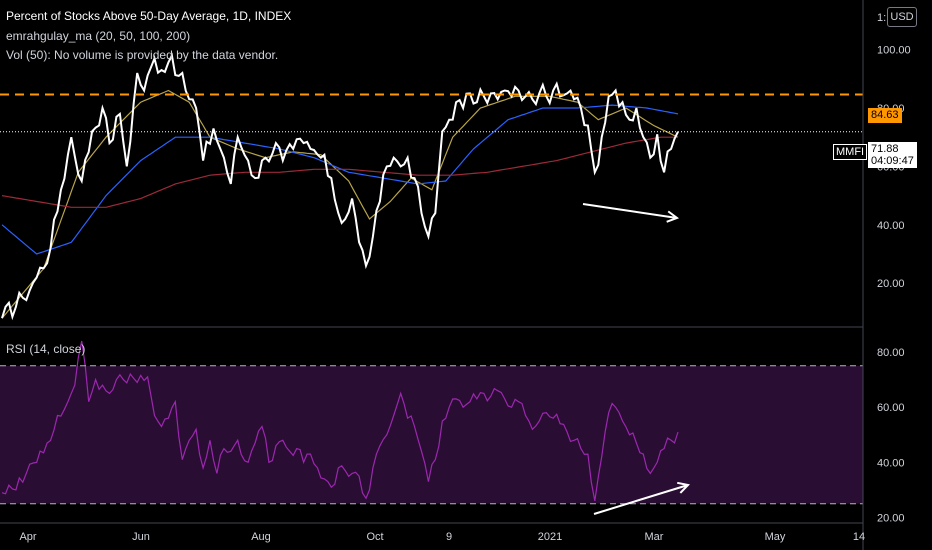 This screenshot has width=932, height=550. What do you see at coordinates (891, 353) in the screenshot?
I see `rsi-tick-label: 80.00` at bounding box center [891, 353].